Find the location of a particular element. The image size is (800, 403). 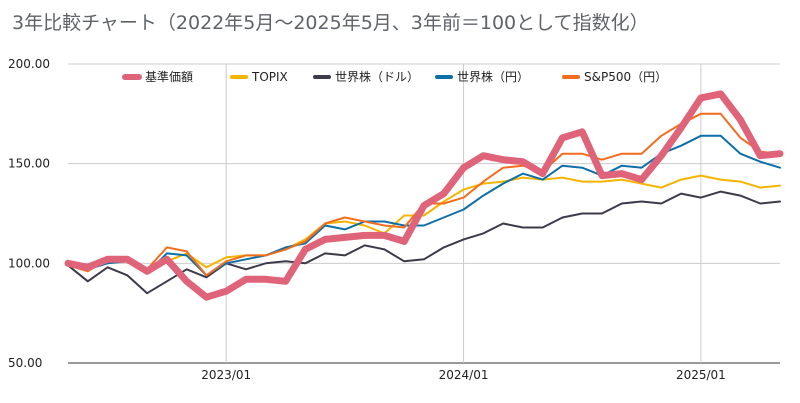

chart-title: 3年比較チャート（2022年5月～2025年5月、3年前＝100として指数化） is located at coordinates (330, 23).